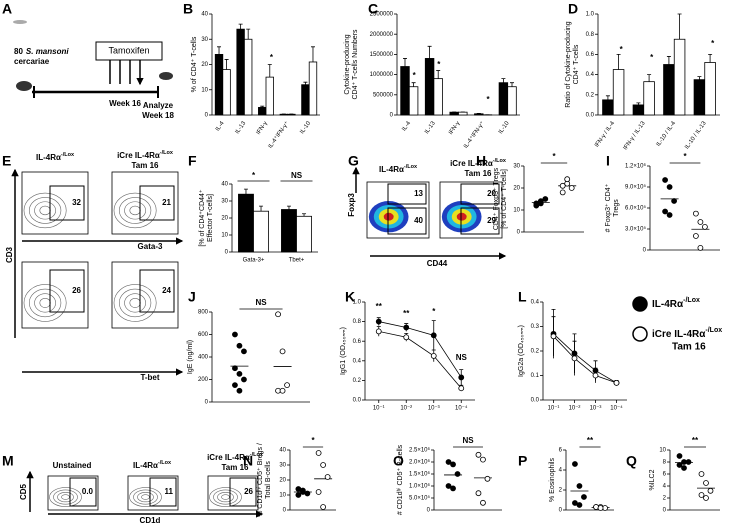 The image size is (732, 525). I want to click on legend-name: iCre IL-4Rα, so click(679, 334).